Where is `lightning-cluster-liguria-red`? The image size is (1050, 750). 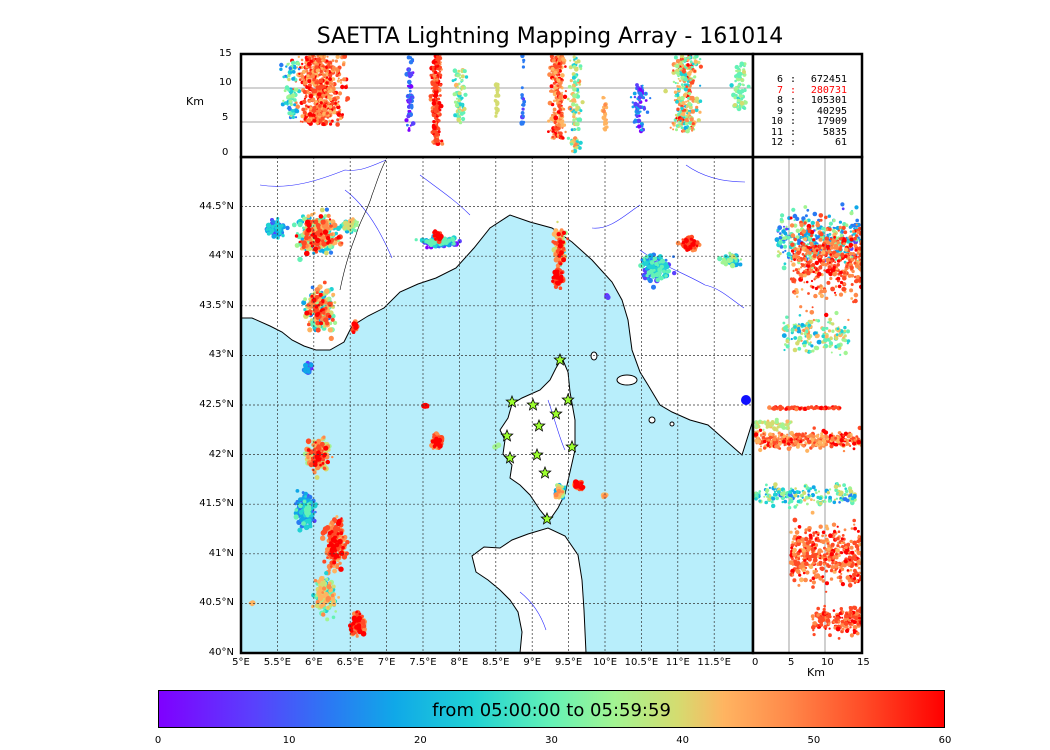 lightning-cluster-liguria-red is located at coordinates (438, 237).